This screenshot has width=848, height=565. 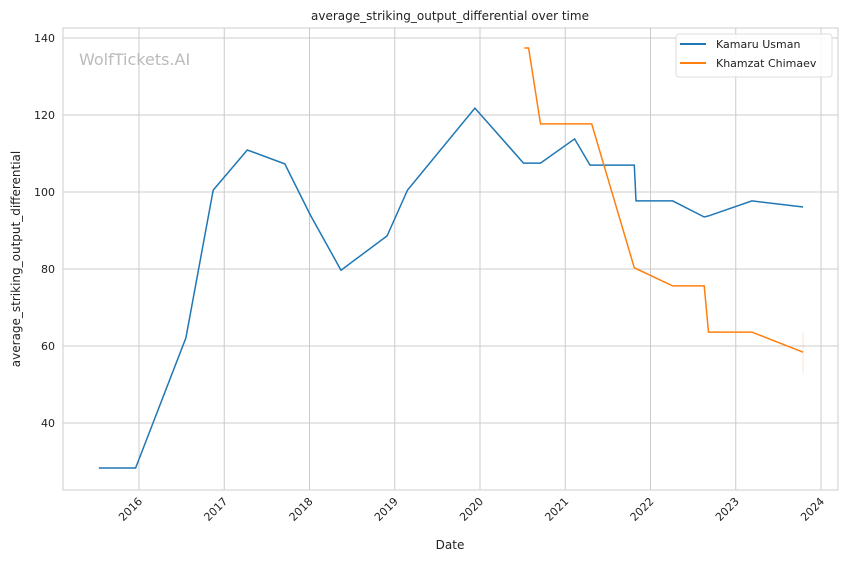 What do you see at coordinates (16, 259) in the screenshot?
I see `y-axis-label: average_striking_output_differential` at bounding box center [16, 259].